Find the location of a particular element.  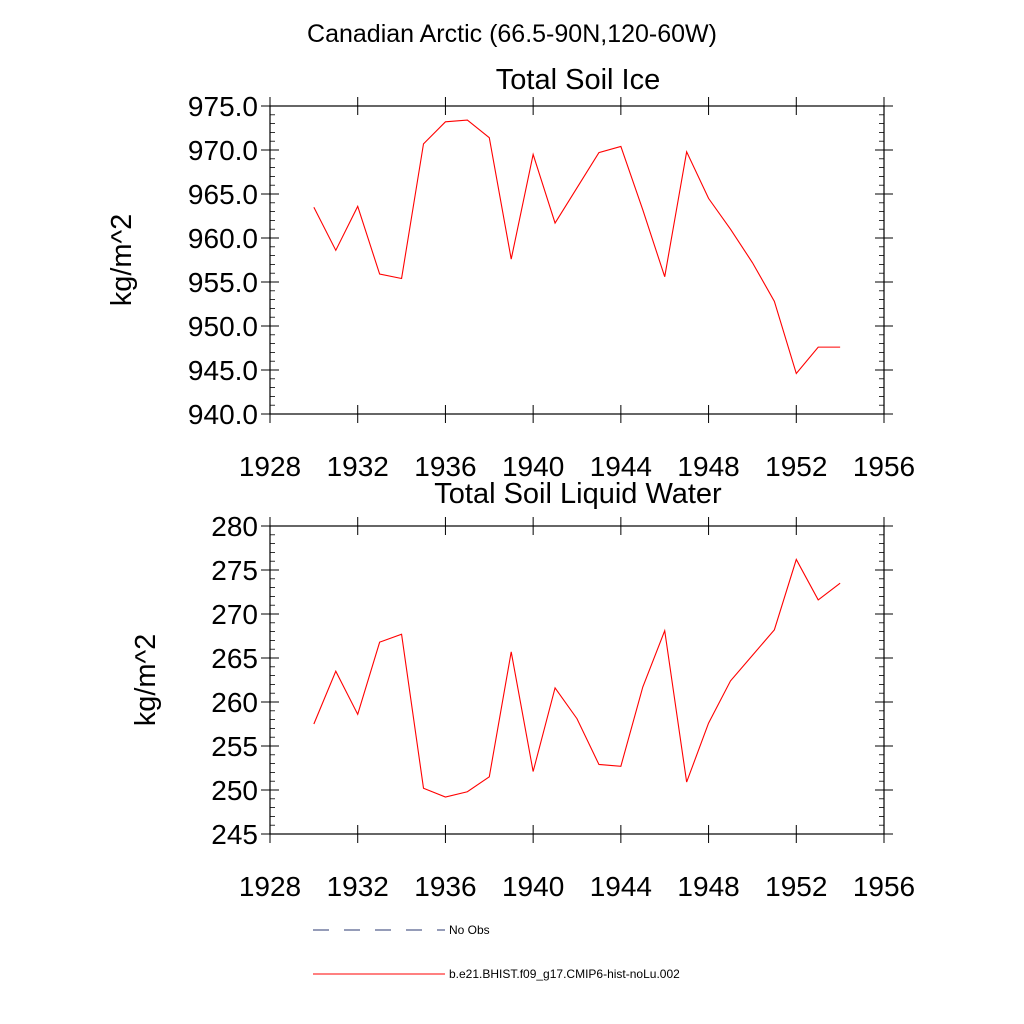

y-tick-label: 245 is located at coordinates (234, 834).